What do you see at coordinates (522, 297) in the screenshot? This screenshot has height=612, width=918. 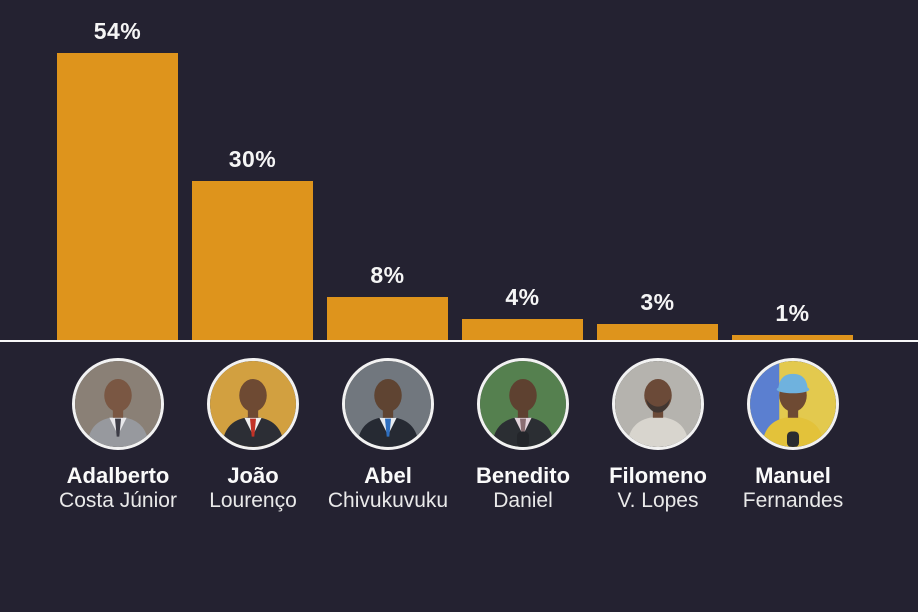 I see `bar-value-label: 4%` at bounding box center [522, 297].